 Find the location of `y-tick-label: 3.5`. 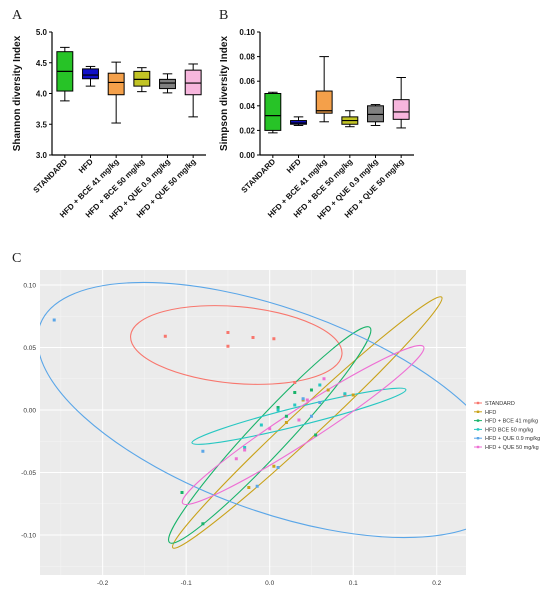

y-tick-label: 3.5 is located at coordinates (42, 124).